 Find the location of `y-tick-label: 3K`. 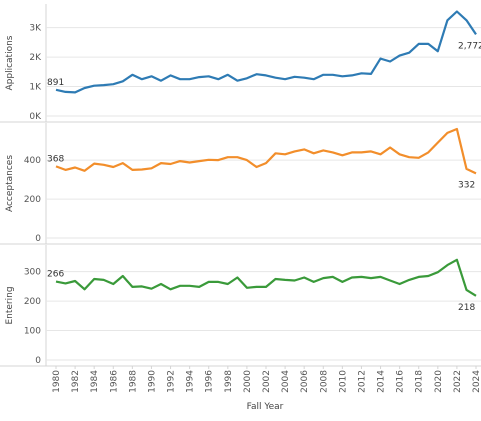

y-tick-label: 3K is located at coordinates (35, 29).